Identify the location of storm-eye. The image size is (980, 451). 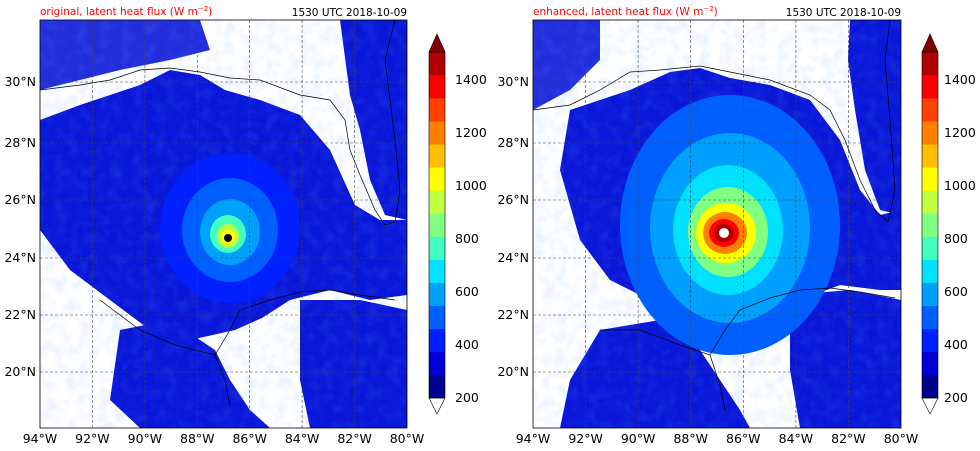
(724, 233).